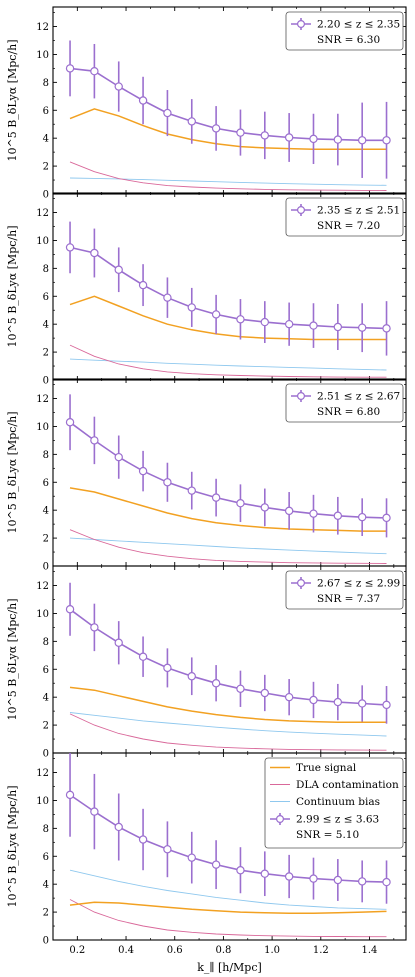 This screenshot has height=977, width=415. Describe the element at coordinates (77, 950) in the screenshot. I see `x-tick-label: 0.2` at that location.